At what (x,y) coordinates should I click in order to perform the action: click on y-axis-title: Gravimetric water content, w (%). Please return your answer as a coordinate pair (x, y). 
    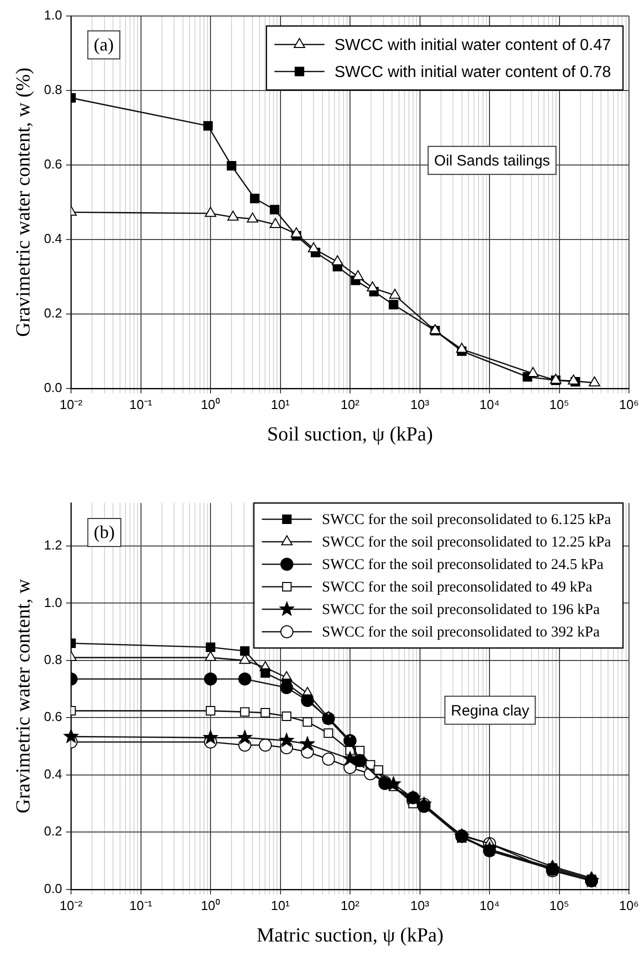
    Looking at the image, I should click on (23, 202).